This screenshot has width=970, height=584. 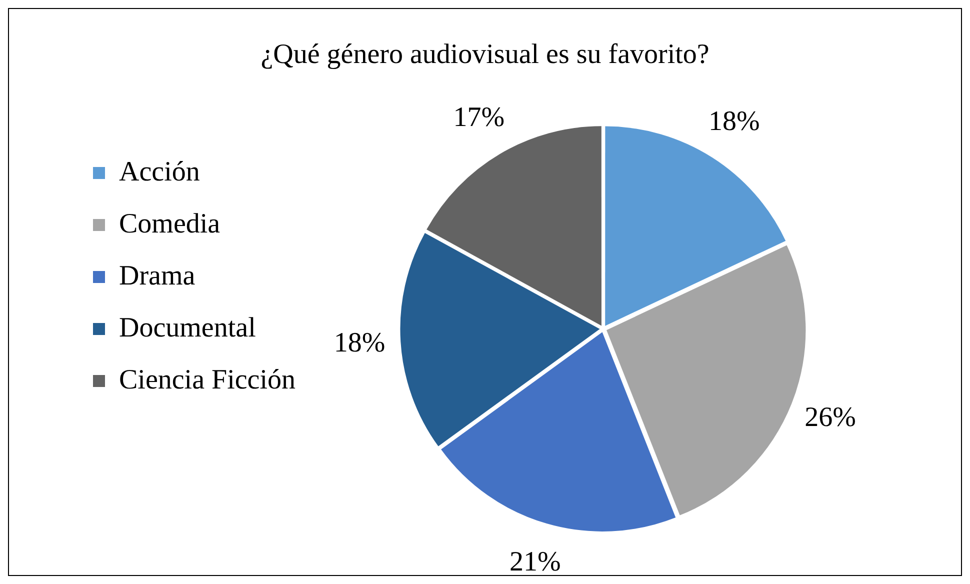 What do you see at coordinates (485, 54) in the screenshot?
I see `chart-title: ¿Qué género audiovisual es su favorito?` at bounding box center [485, 54].